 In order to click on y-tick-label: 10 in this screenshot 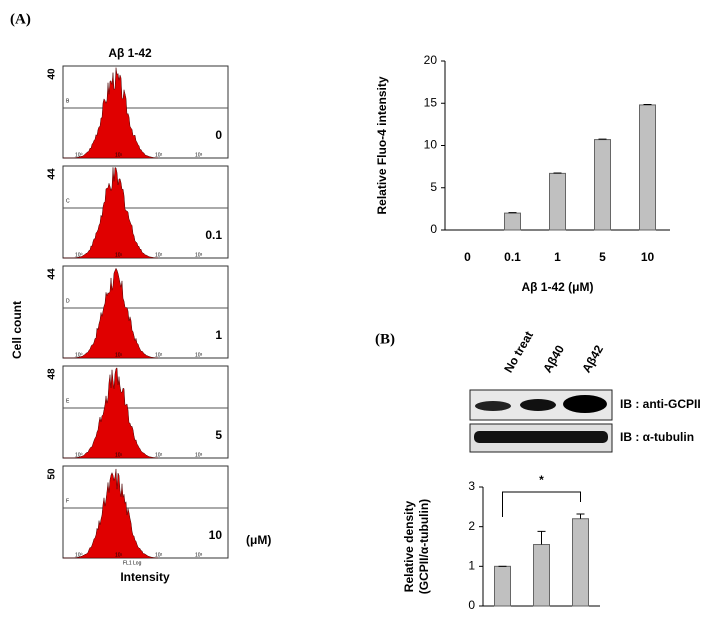, I will do `click(431, 145)`.